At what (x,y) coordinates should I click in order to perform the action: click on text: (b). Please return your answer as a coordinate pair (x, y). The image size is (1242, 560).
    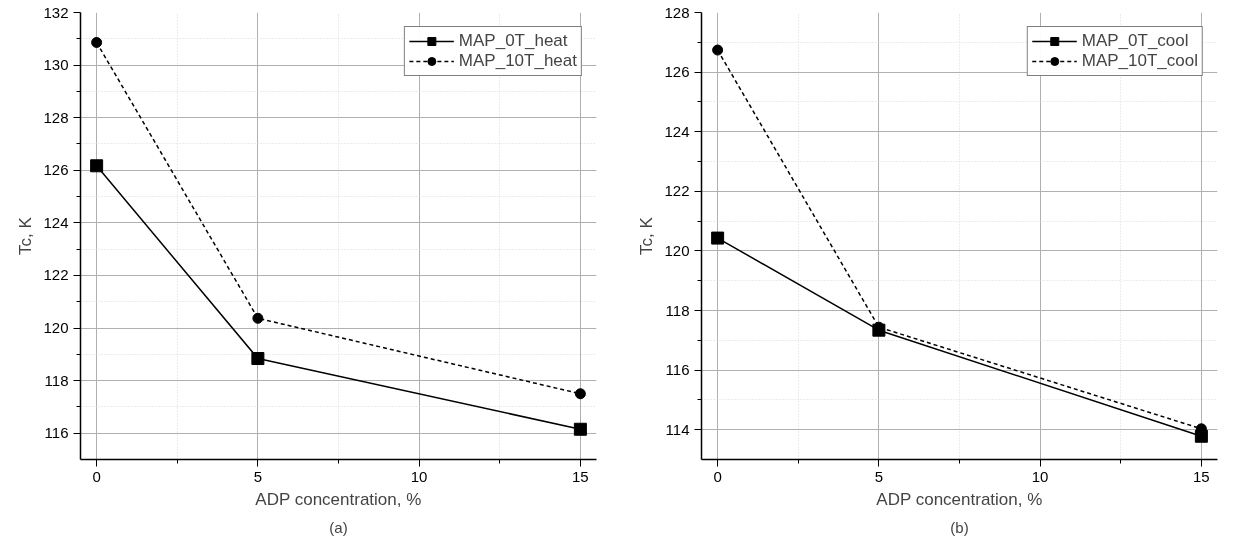
    Looking at the image, I should click on (959, 527).